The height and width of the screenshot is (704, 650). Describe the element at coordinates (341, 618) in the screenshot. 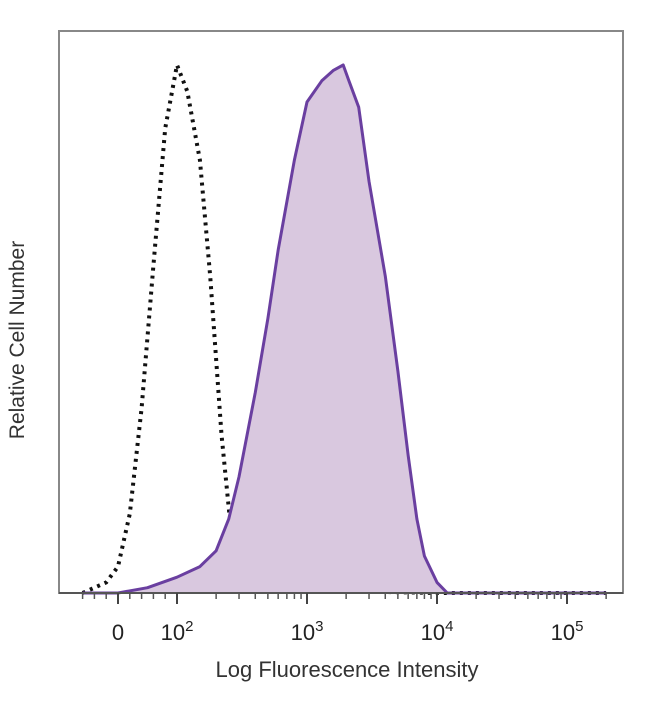

I see `x-axis: 0 10² 10³ 10⁴ 10⁵` at that location.